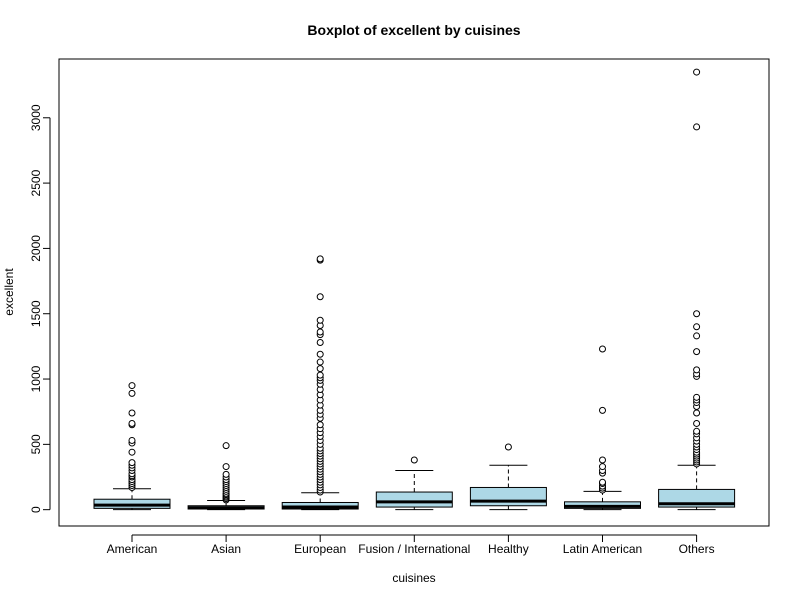  Describe the element at coordinates (508, 549) in the screenshot. I see `x-tick-label: Healthy` at that location.